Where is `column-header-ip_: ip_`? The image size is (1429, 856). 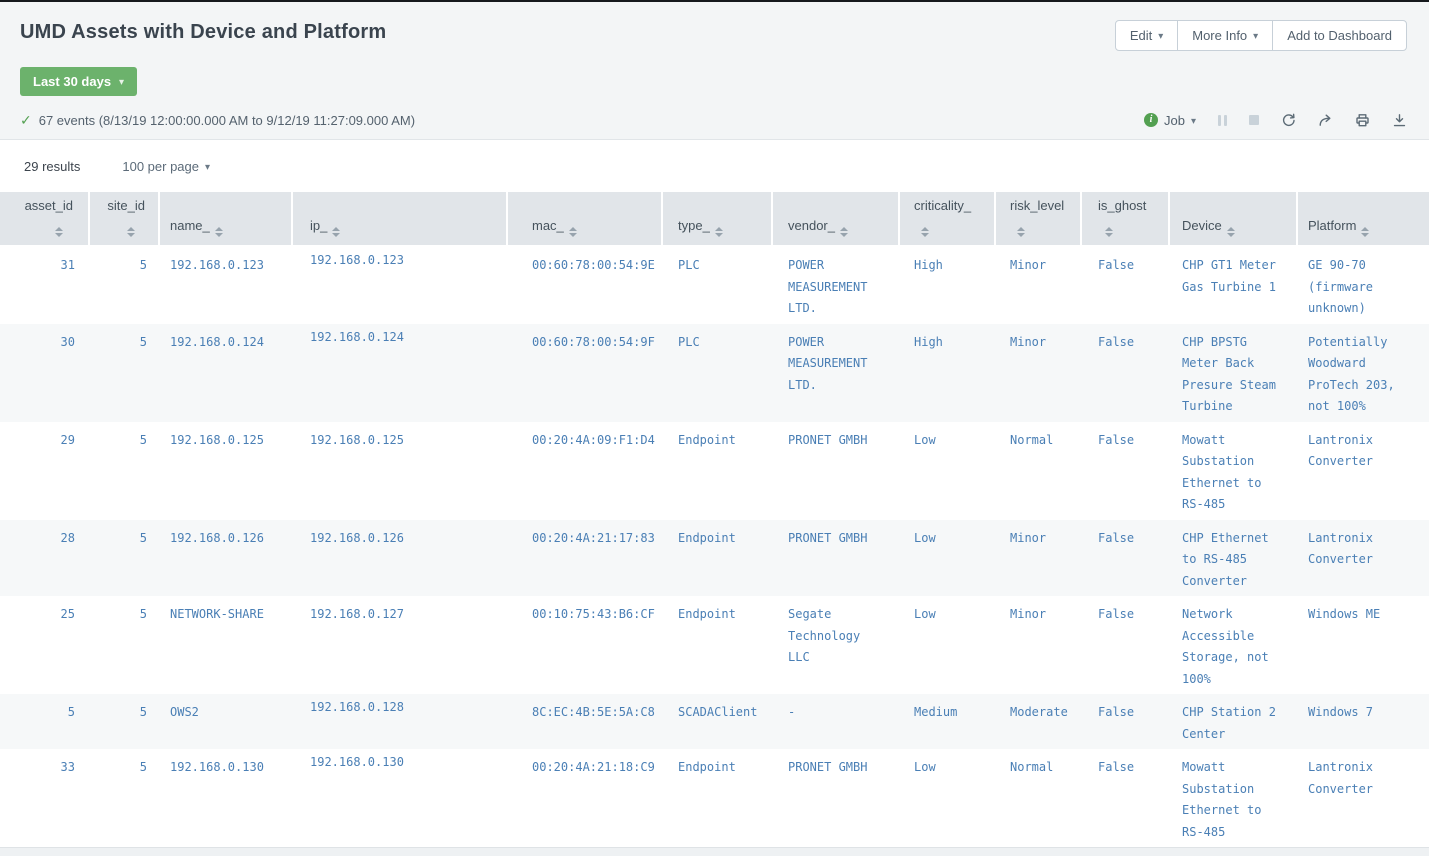
column-header-ip_: ip_ is located at coordinates (400, 219).